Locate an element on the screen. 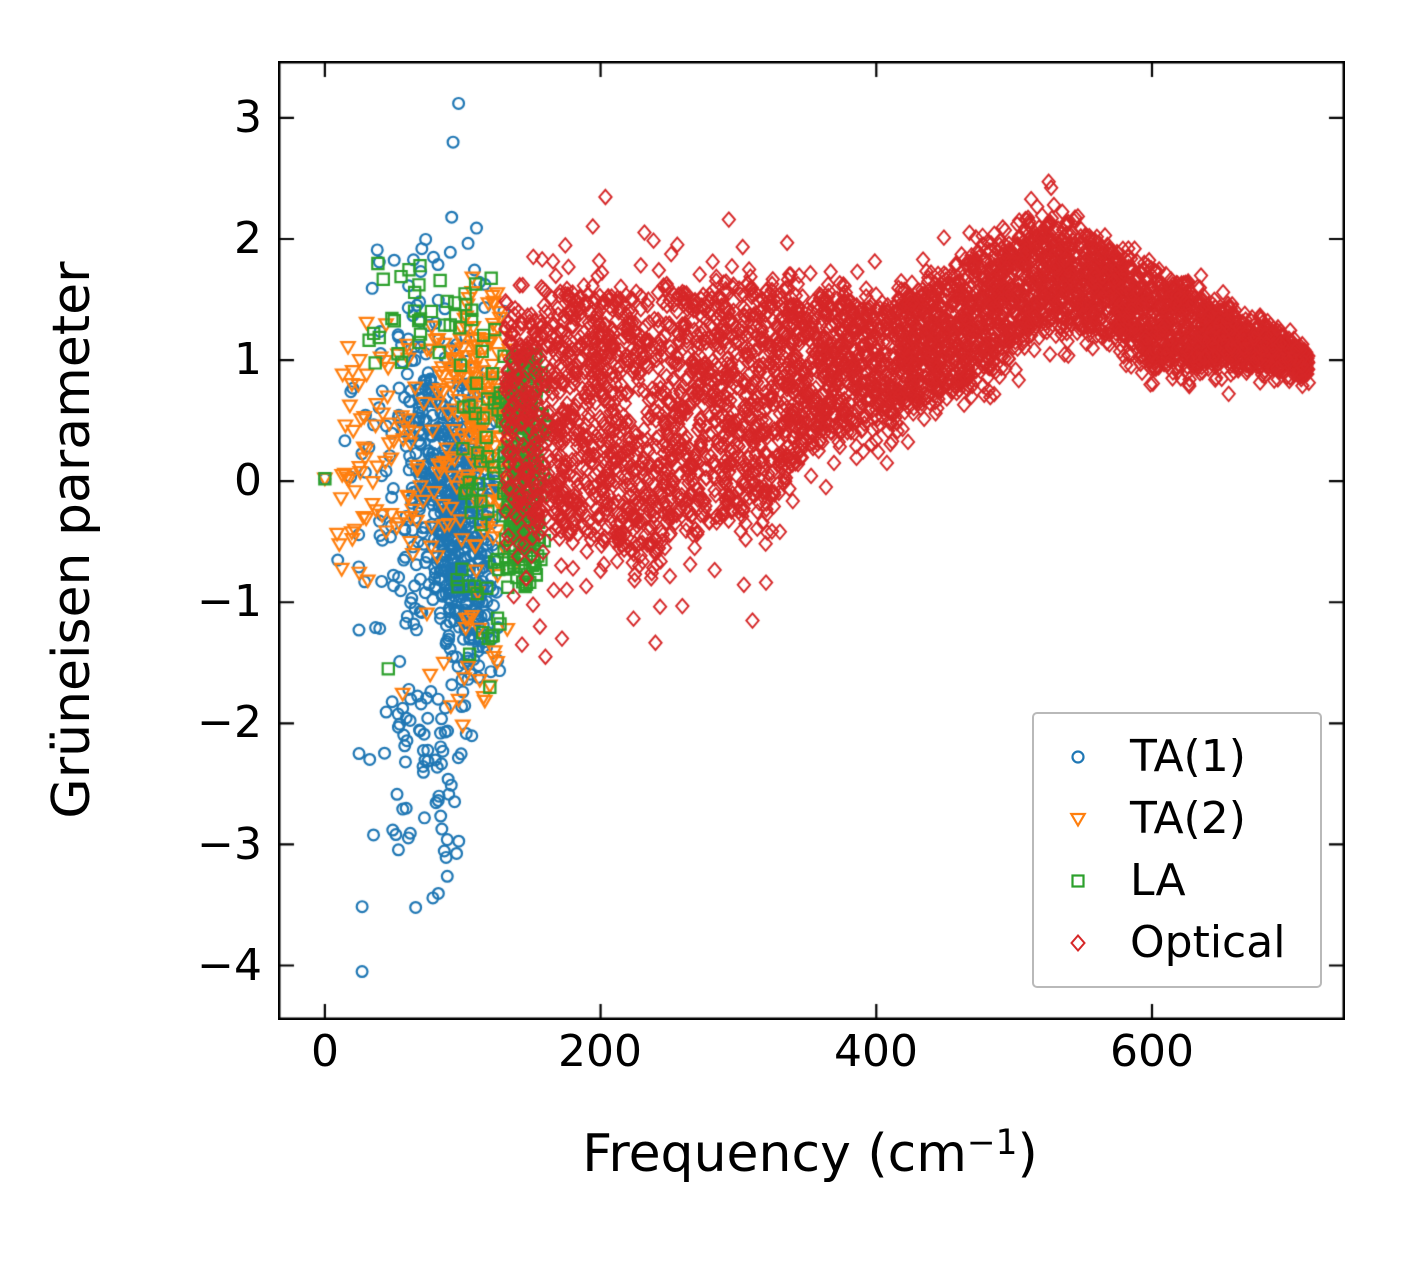  ytick-label-3: 3 is located at coordinates (248, 117).